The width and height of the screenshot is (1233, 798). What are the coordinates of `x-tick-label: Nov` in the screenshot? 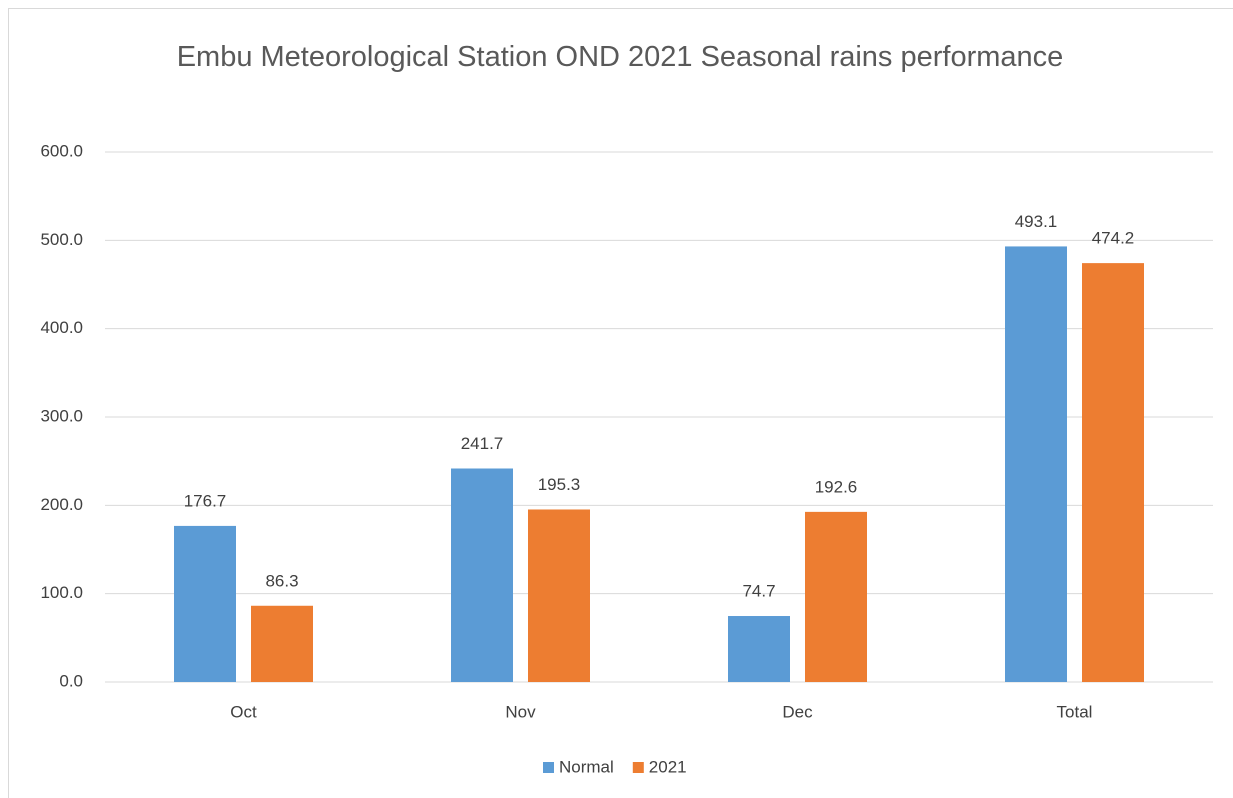 It's located at (520, 711).